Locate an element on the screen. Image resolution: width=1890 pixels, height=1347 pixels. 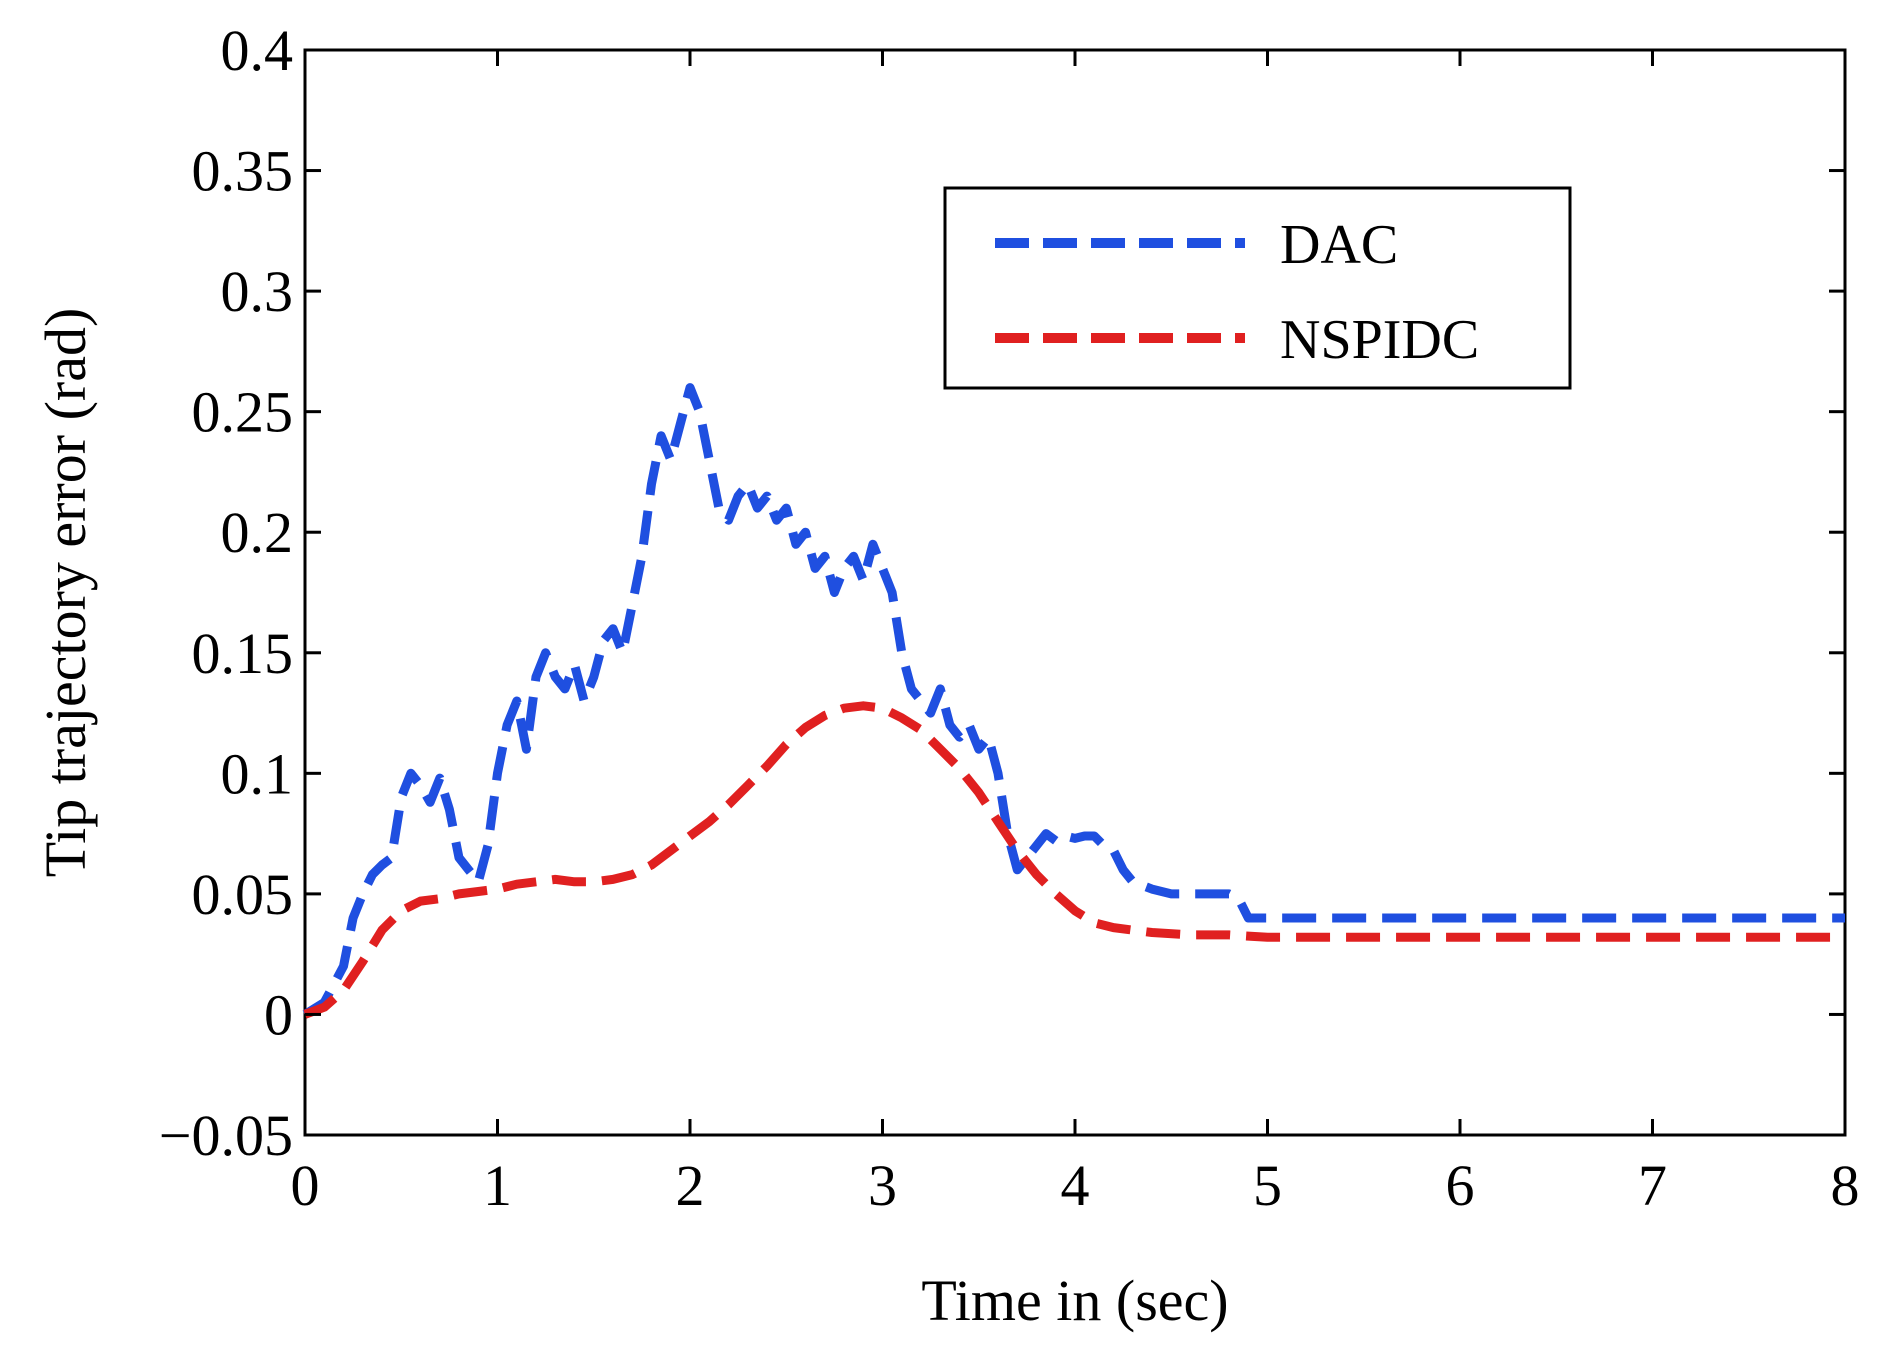
y-tick-label: 0.2 is located at coordinates (257, 532).